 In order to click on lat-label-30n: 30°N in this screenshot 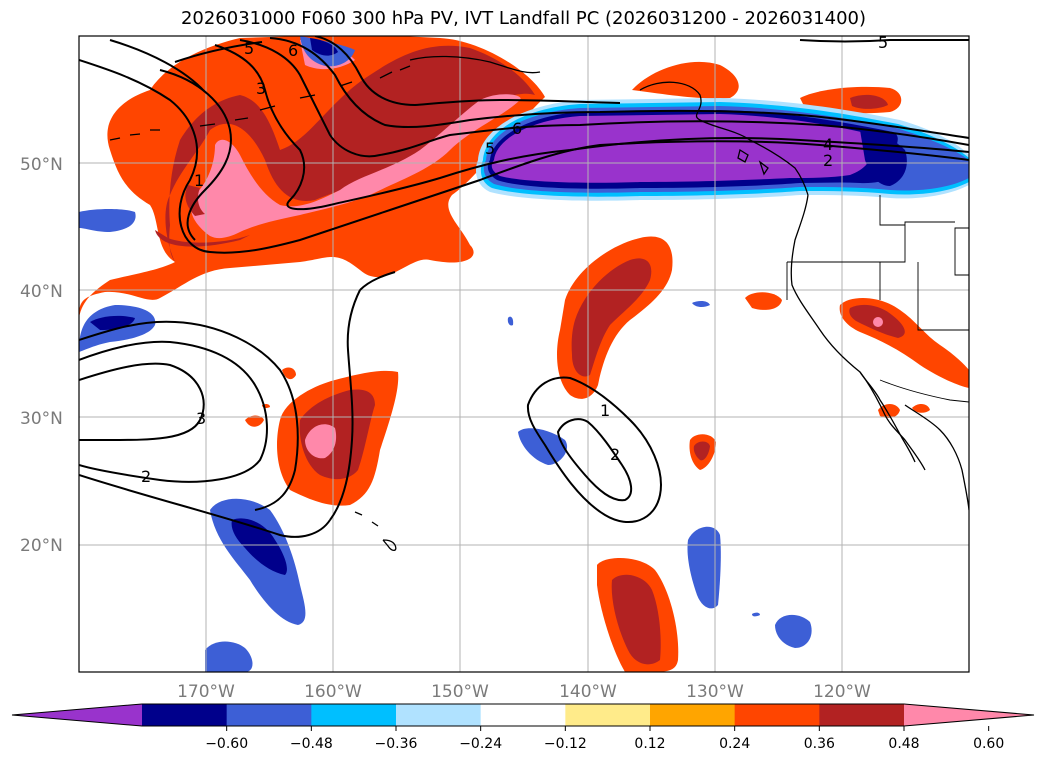, I will do `click(41, 419)`.